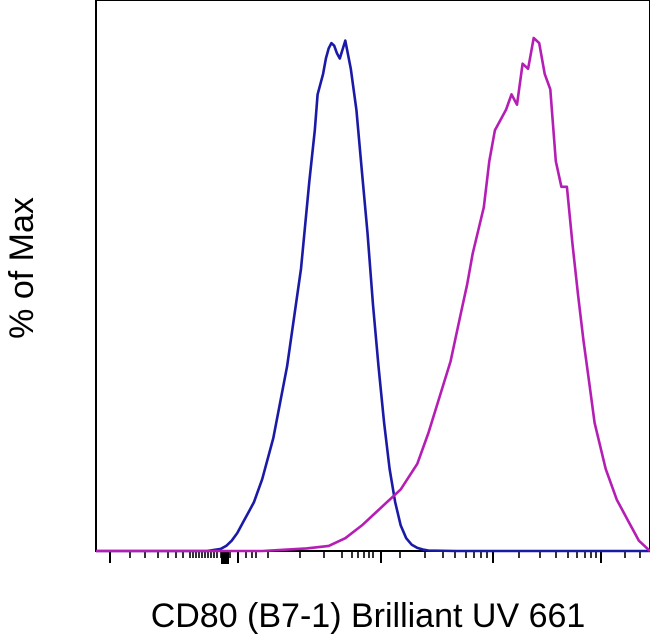  What do you see at coordinates (368, 616) in the screenshot?
I see `x-axis-label: CD80 (B7-1) Brilliant UV 661` at bounding box center [368, 616].